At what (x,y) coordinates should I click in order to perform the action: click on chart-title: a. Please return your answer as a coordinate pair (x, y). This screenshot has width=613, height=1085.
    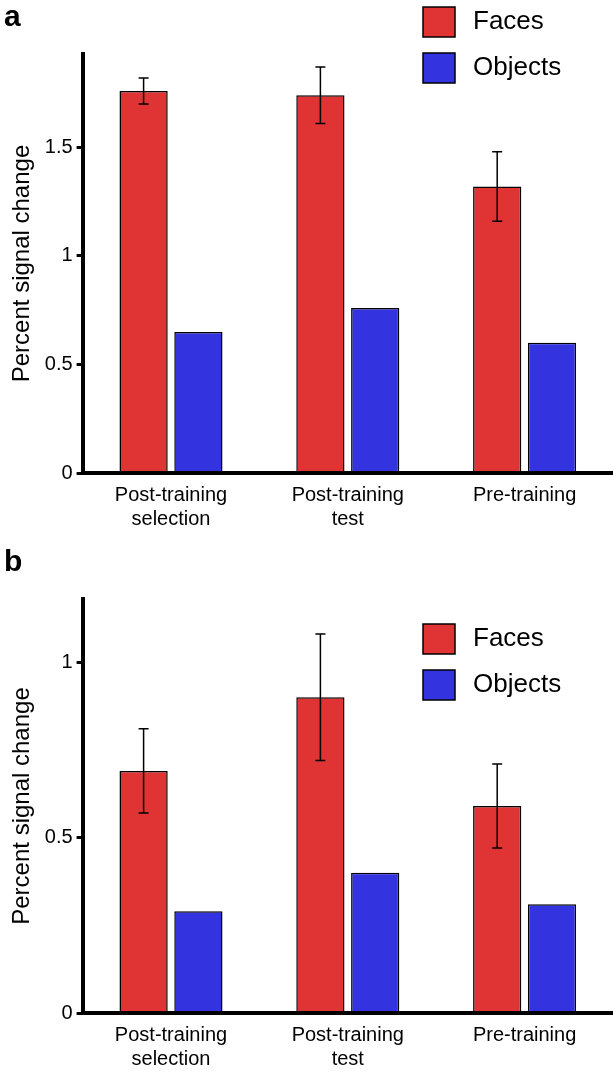
    Looking at the image, I should click on (12, 16).